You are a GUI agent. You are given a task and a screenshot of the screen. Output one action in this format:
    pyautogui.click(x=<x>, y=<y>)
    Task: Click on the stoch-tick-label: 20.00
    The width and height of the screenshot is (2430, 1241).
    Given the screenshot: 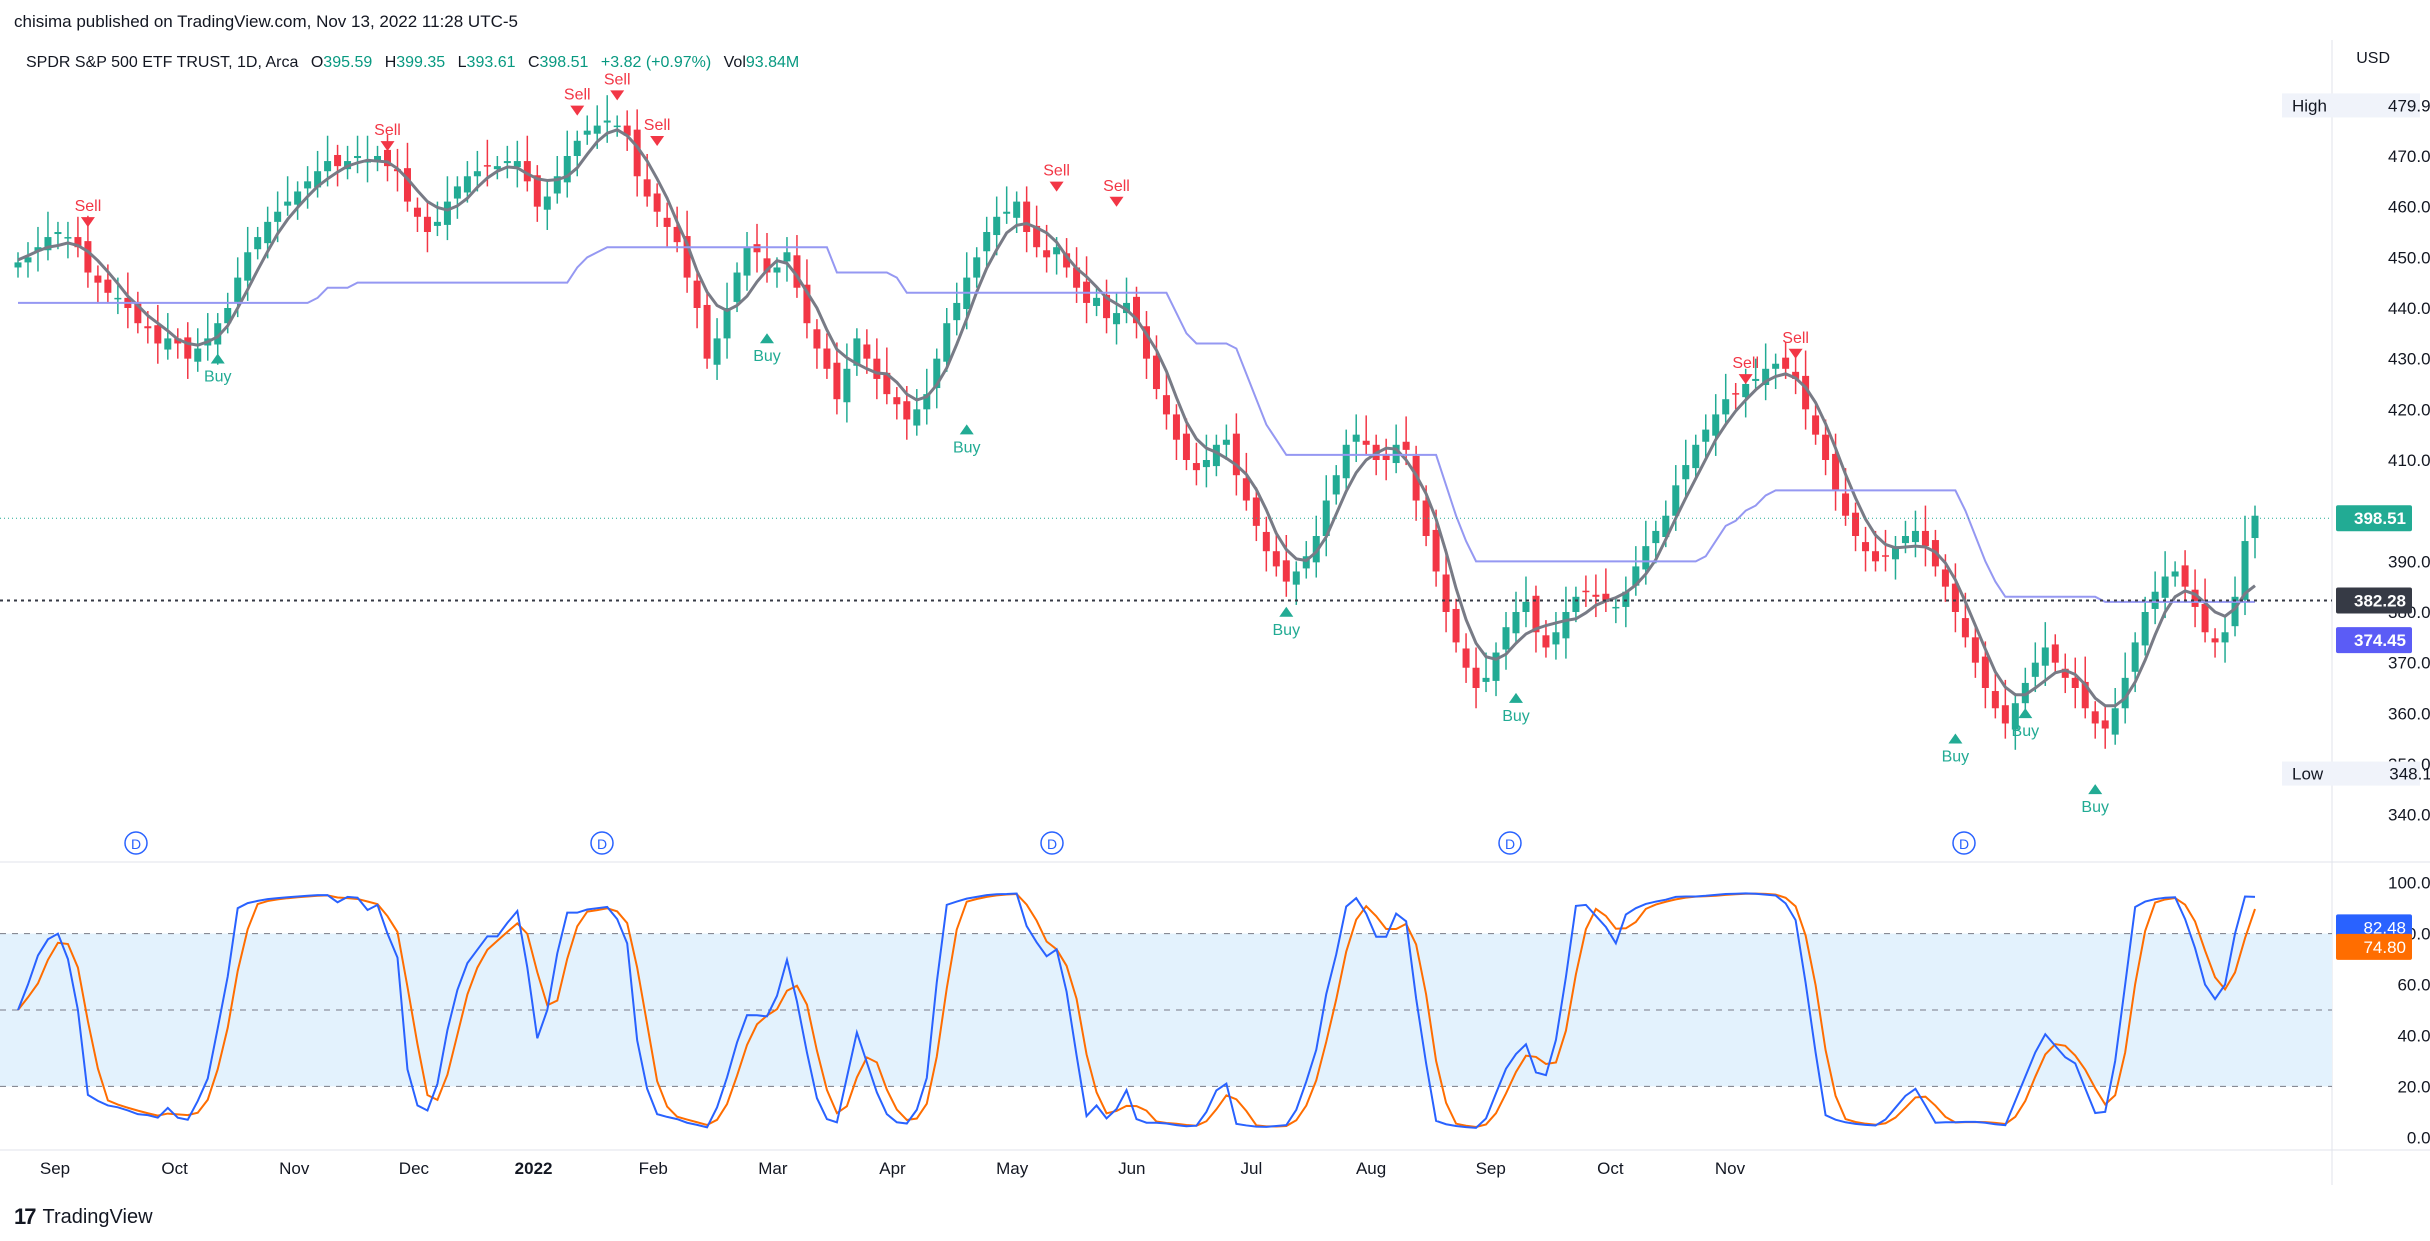 What is the action you would take?
    pyautogui.click(x=2413, y=1086)
    